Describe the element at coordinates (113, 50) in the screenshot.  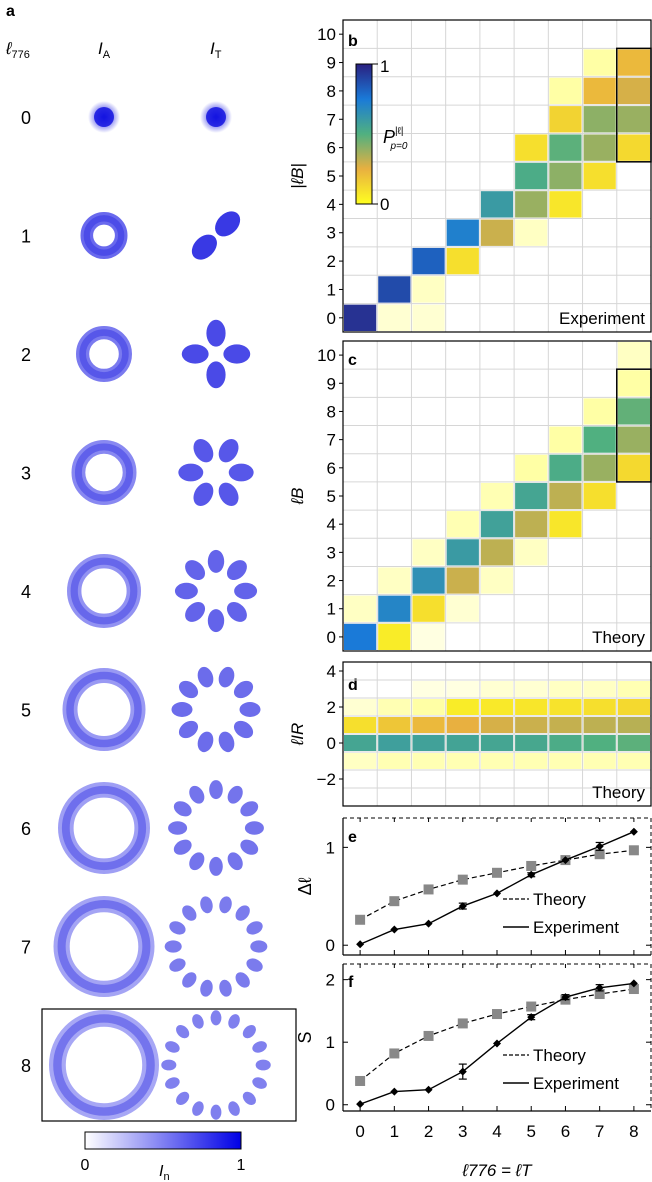
I see `panel-a-headers: ℓ776 IA IT` at that location.